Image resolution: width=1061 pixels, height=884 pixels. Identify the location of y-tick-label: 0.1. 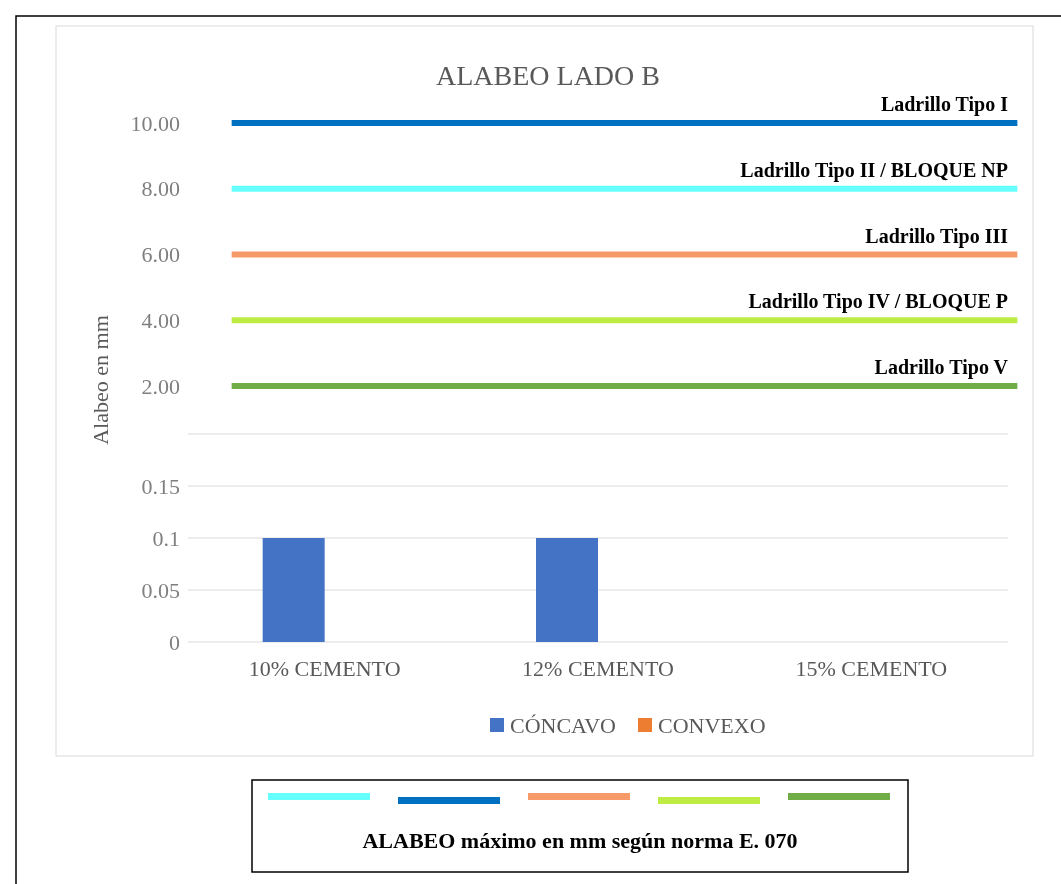
(166, 538).